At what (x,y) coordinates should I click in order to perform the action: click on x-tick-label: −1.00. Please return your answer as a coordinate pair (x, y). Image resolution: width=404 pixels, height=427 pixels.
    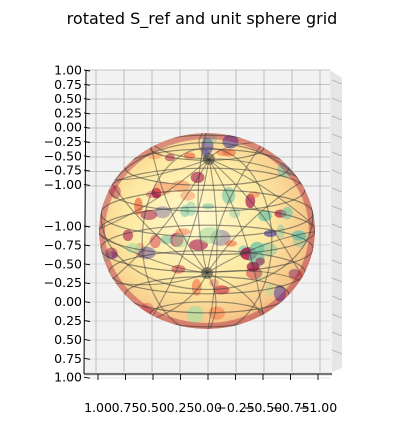
    Looking at the image, I should click on (318, 407).